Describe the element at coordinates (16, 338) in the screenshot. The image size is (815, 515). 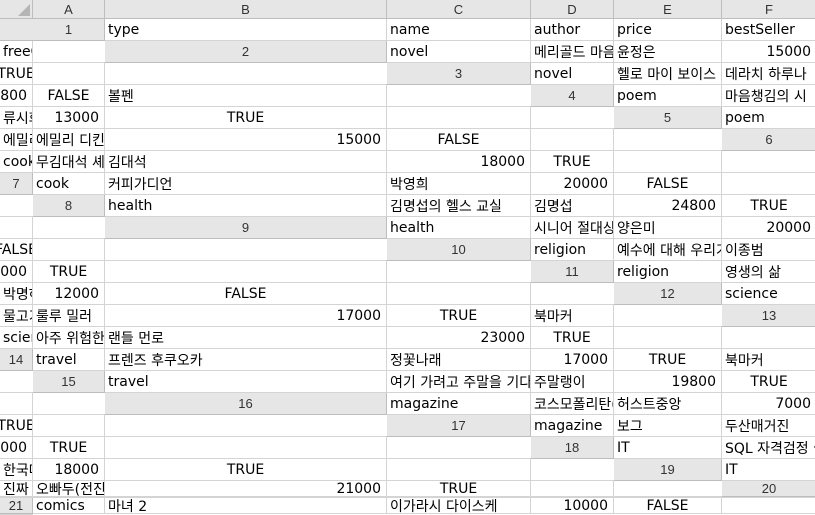
I see `cell-a13: science` at that location.